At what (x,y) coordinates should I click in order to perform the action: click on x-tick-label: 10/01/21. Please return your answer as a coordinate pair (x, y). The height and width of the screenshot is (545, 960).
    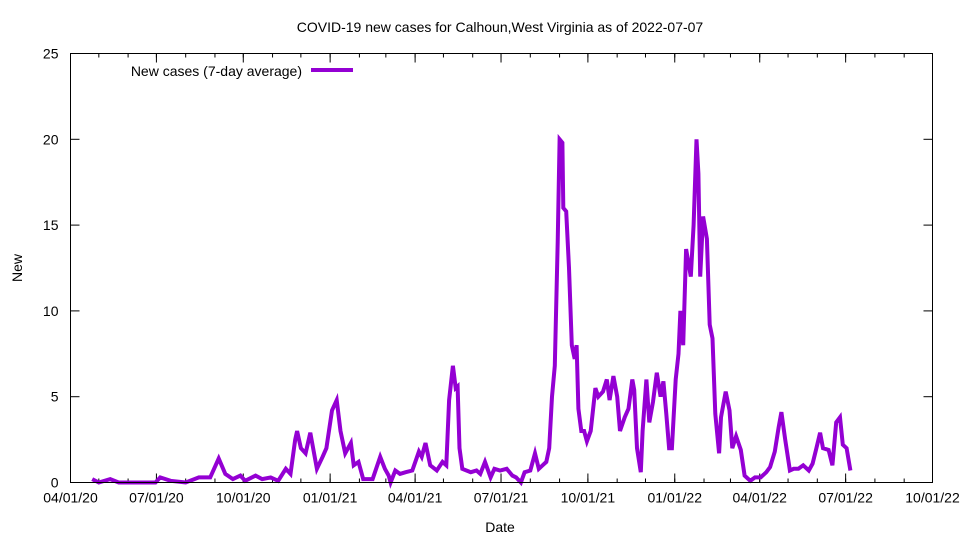
    Looking at the image, I should click on (588, 498).